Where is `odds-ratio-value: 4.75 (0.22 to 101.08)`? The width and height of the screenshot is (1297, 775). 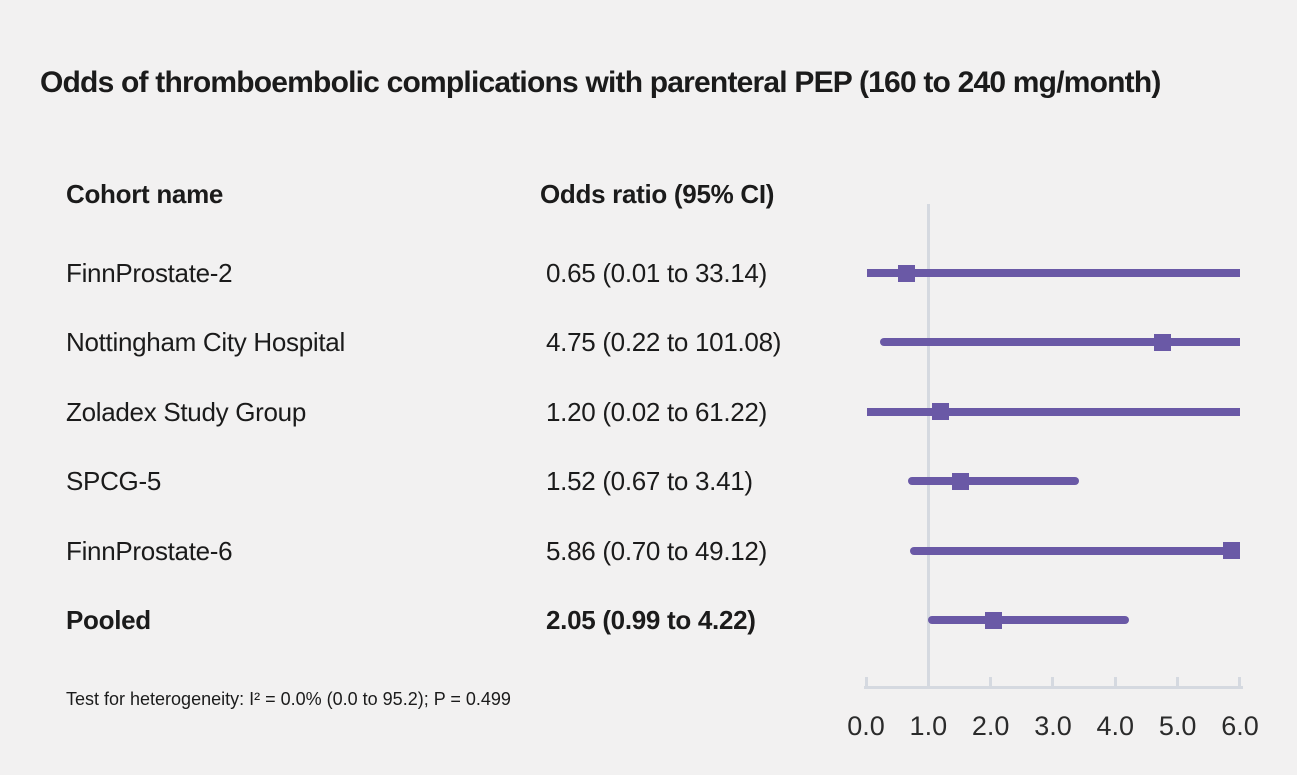 odds-ratio-value: 4.75 (0.22 to 101.08) is located at coordinates (664, 342).